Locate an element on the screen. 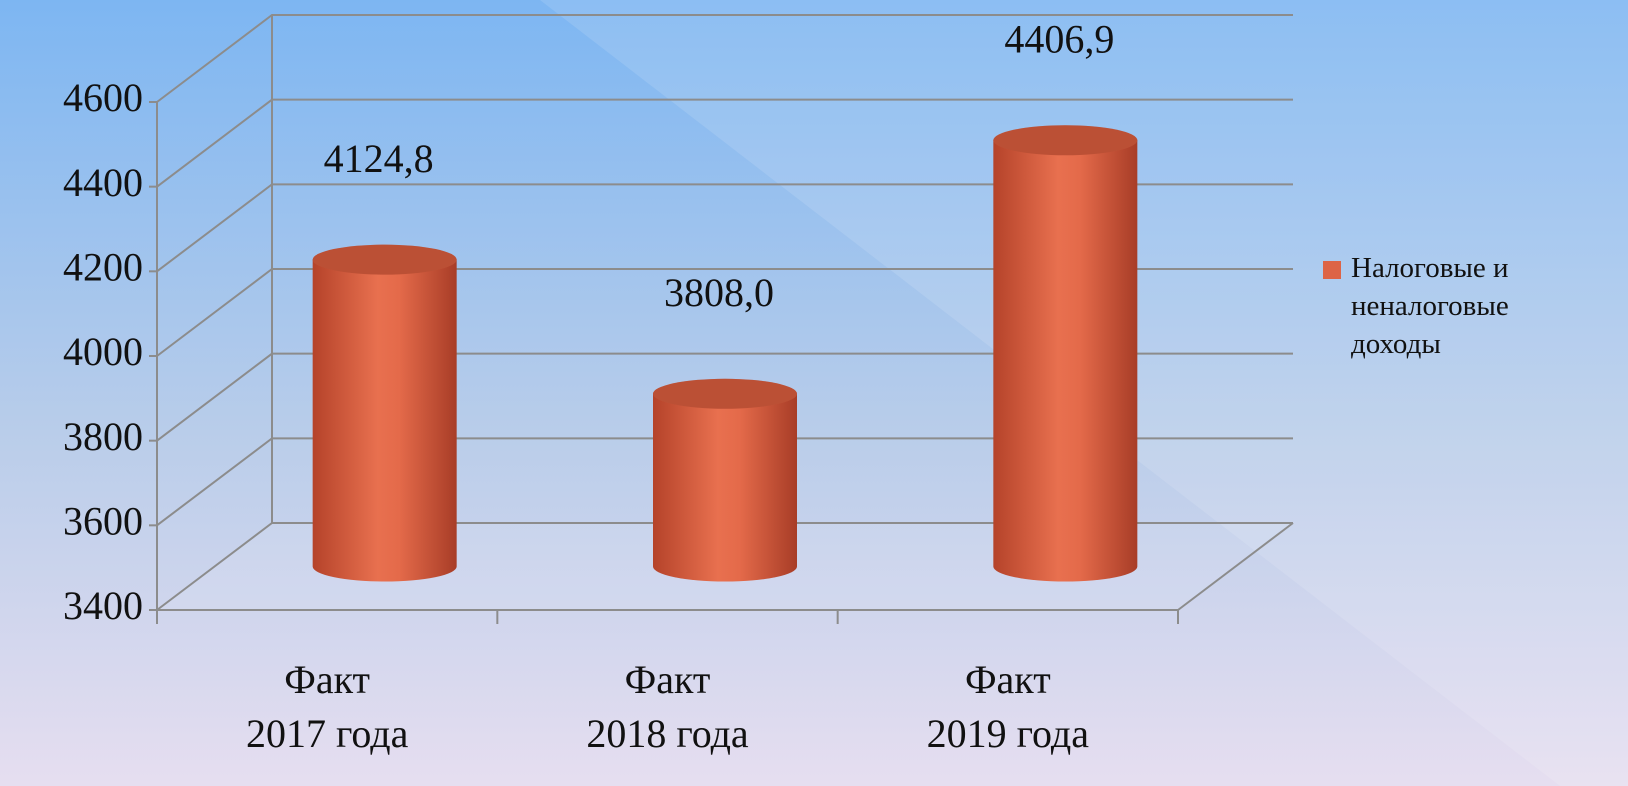 The width and height of the screenshot is (1628, 786). y-tick-label: 4000 is located at coordinates (103, 351).